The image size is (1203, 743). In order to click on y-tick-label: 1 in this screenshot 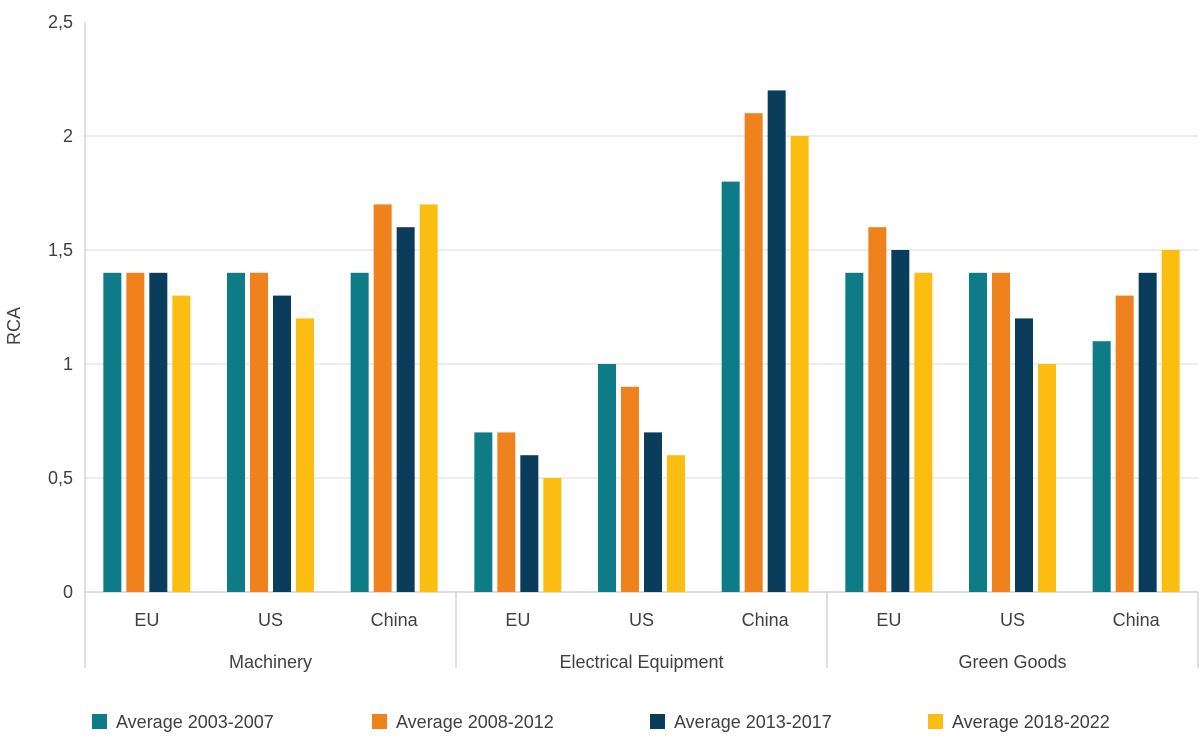, I will do `click(68, 364)`.